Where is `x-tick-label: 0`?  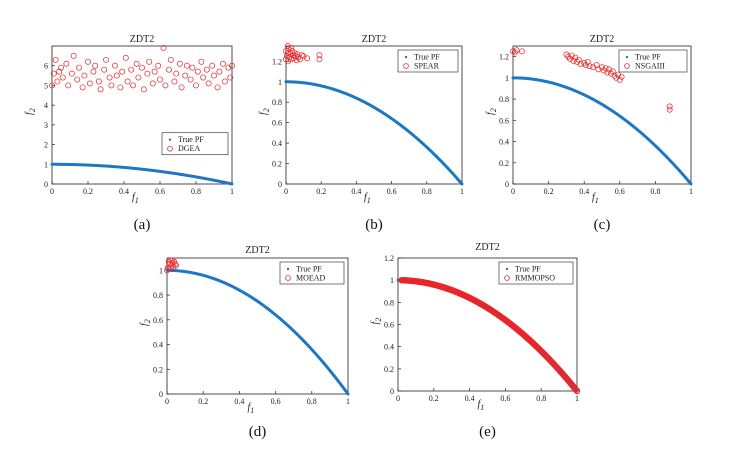 x-tick-label: 0 is located at coordinates (513, 191).